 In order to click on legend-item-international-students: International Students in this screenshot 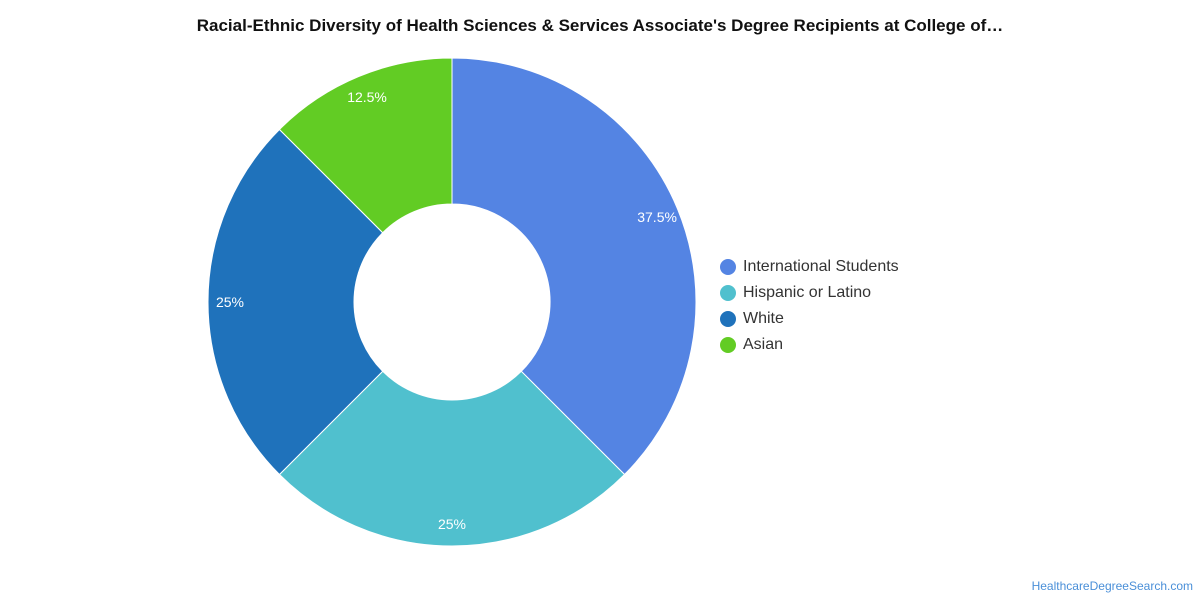, I will do `click(809, 267)`.